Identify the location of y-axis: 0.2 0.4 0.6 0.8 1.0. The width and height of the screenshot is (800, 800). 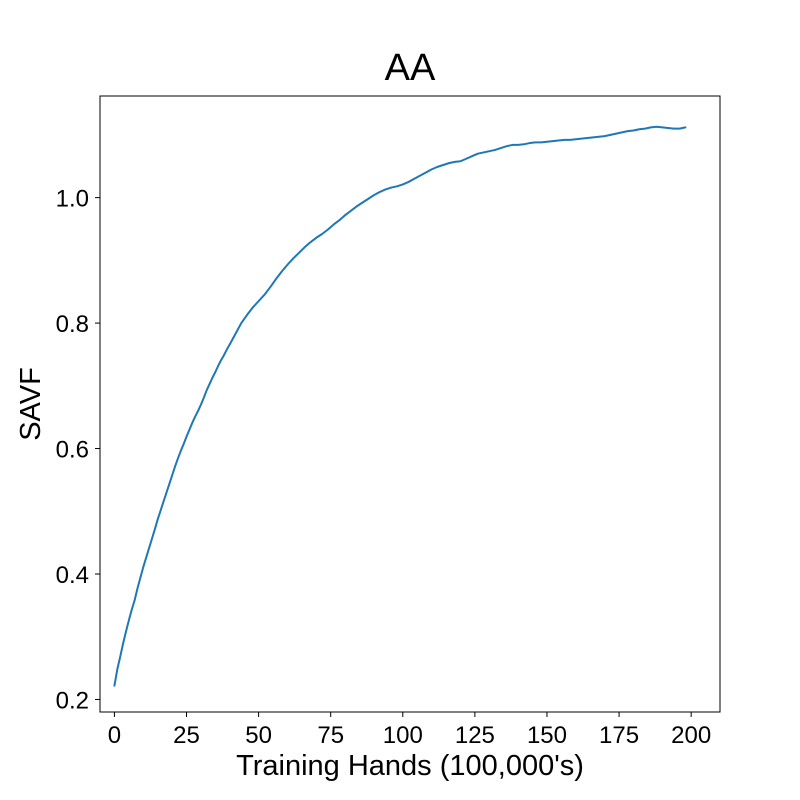
(78, 450).